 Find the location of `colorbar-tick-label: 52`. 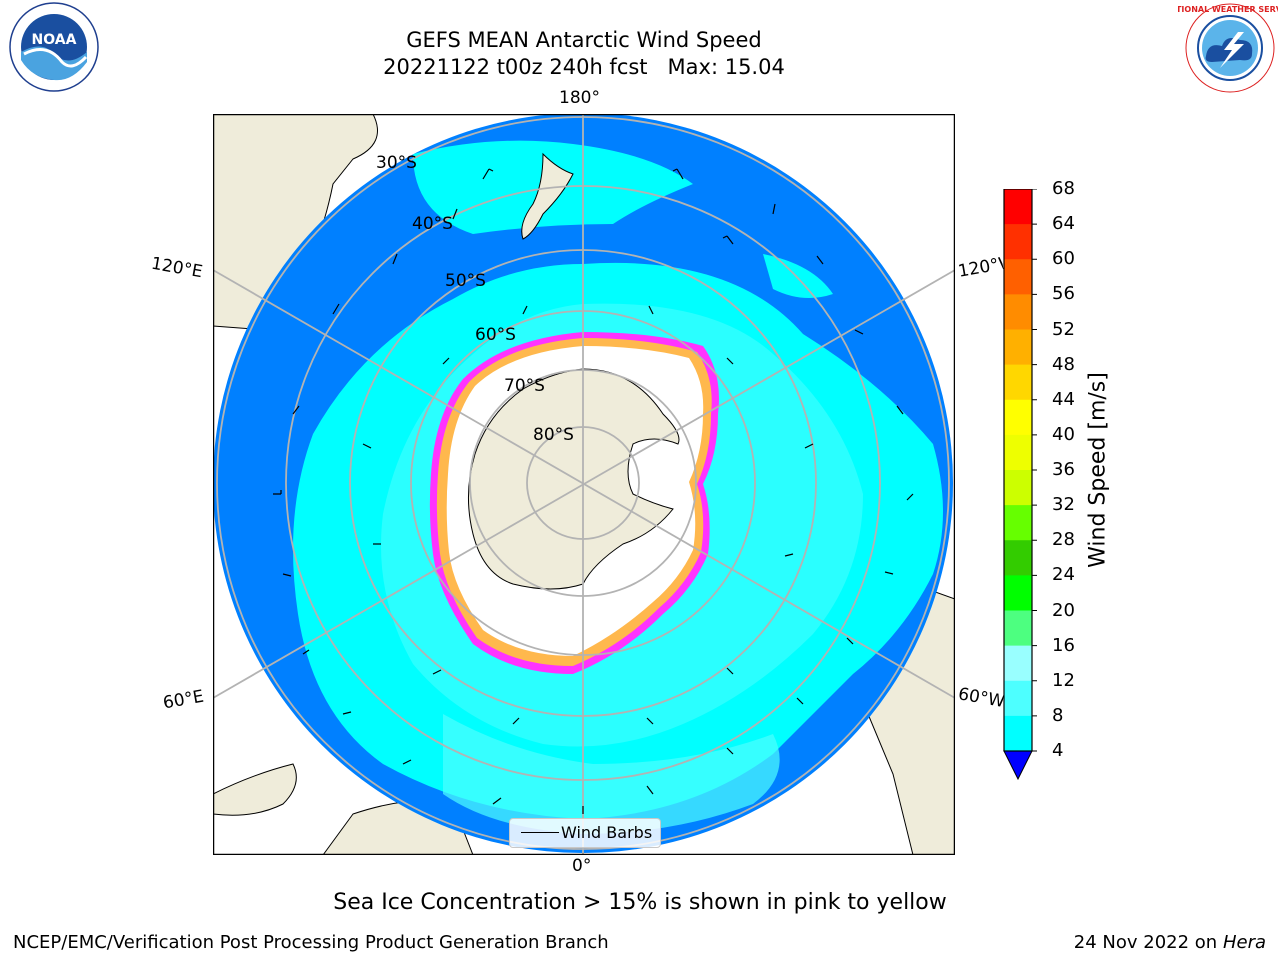

colorbar-tick-label: 52 is located at coordinates (1063, 329).